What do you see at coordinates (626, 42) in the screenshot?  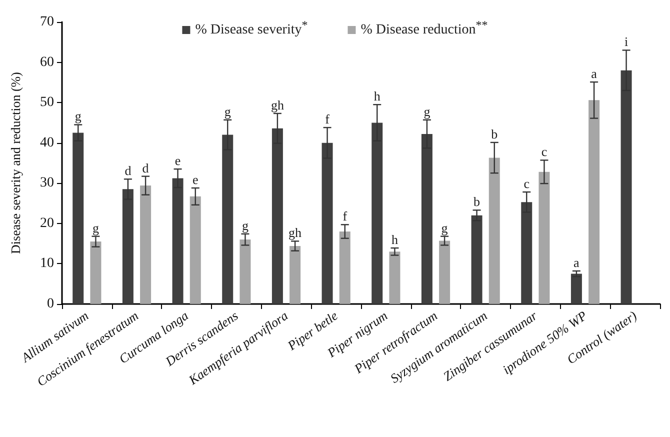 I see `data-label: i` at bounding box center [626, 42].